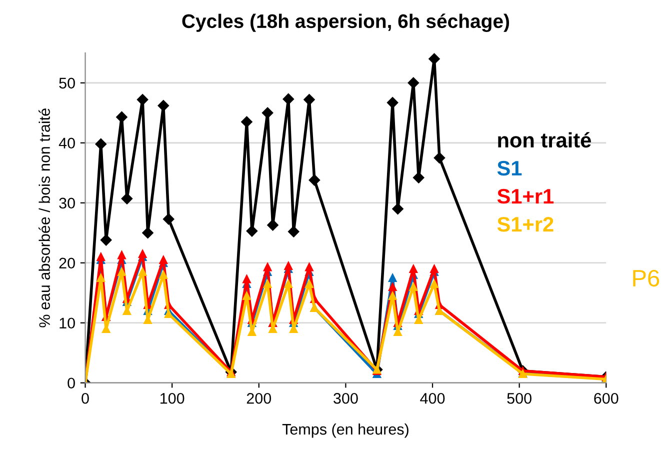  What do you see at coordinates (67, 83) in the screenshot?
I see `y-tick-label: 50` at bounding box center [67, 83].